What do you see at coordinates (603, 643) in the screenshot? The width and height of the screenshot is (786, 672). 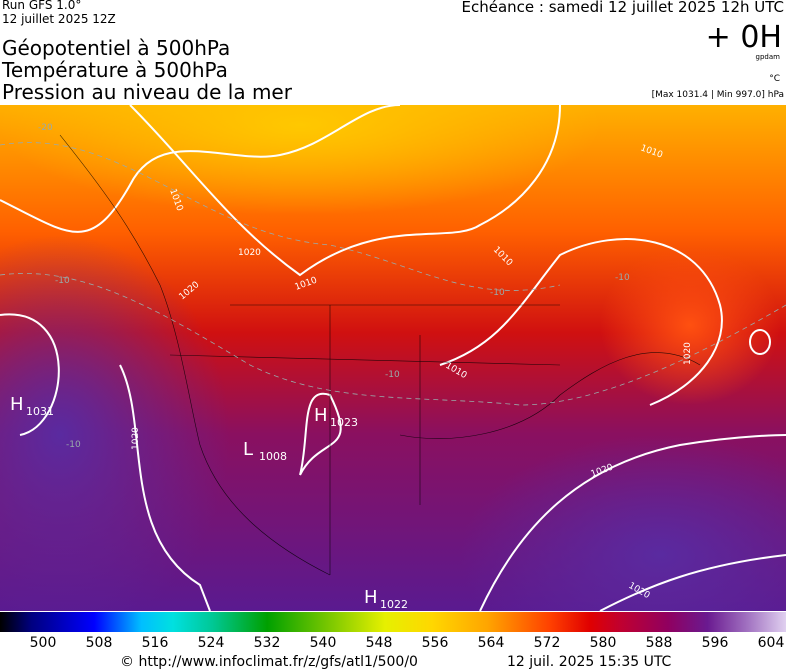 I see `colorbar-label: 580` at bounding box center [603, 643].